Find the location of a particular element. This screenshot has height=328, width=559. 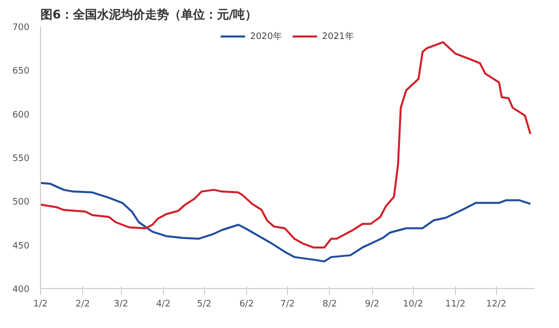

x-tick-label: 8/2 is located at coordinates (330, 305).